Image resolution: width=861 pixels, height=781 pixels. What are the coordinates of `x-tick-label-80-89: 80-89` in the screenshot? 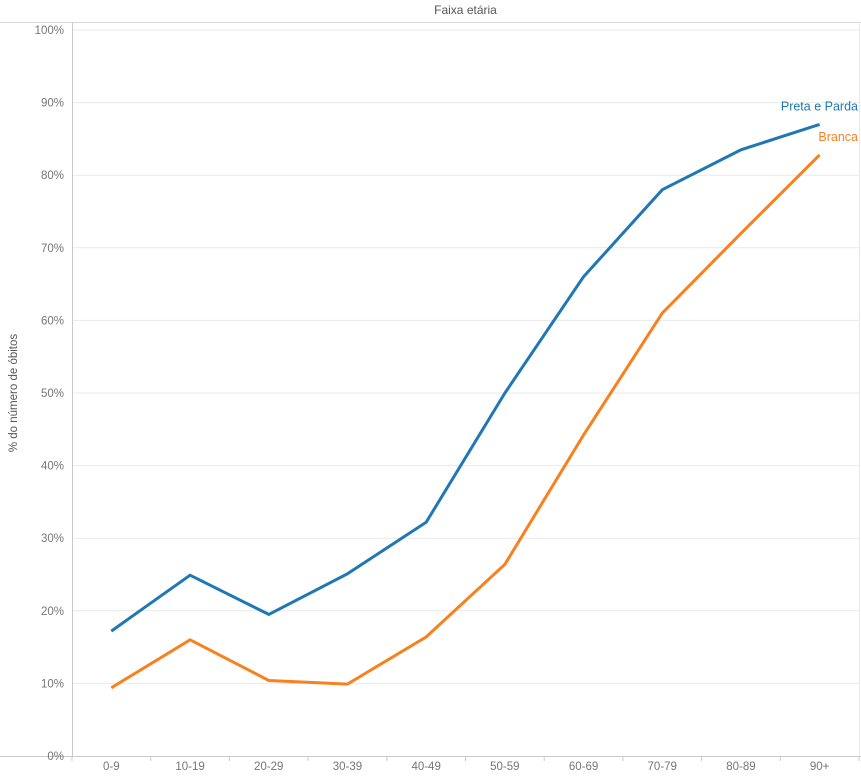 It's located at (740, 767).